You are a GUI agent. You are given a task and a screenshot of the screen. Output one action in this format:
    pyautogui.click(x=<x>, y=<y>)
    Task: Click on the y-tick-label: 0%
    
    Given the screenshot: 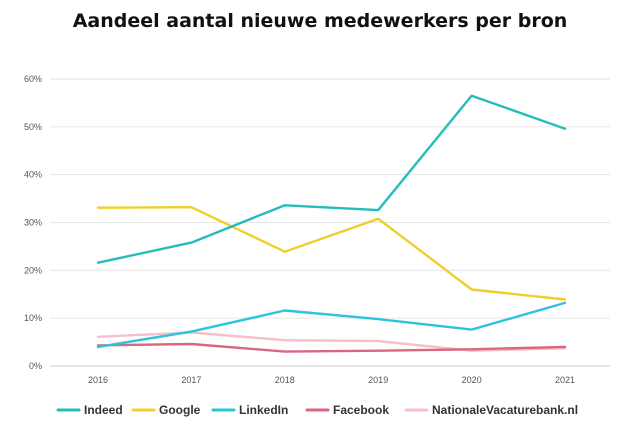 What is the action you would take?
    pyautogui.click(x=35, y=366)
    